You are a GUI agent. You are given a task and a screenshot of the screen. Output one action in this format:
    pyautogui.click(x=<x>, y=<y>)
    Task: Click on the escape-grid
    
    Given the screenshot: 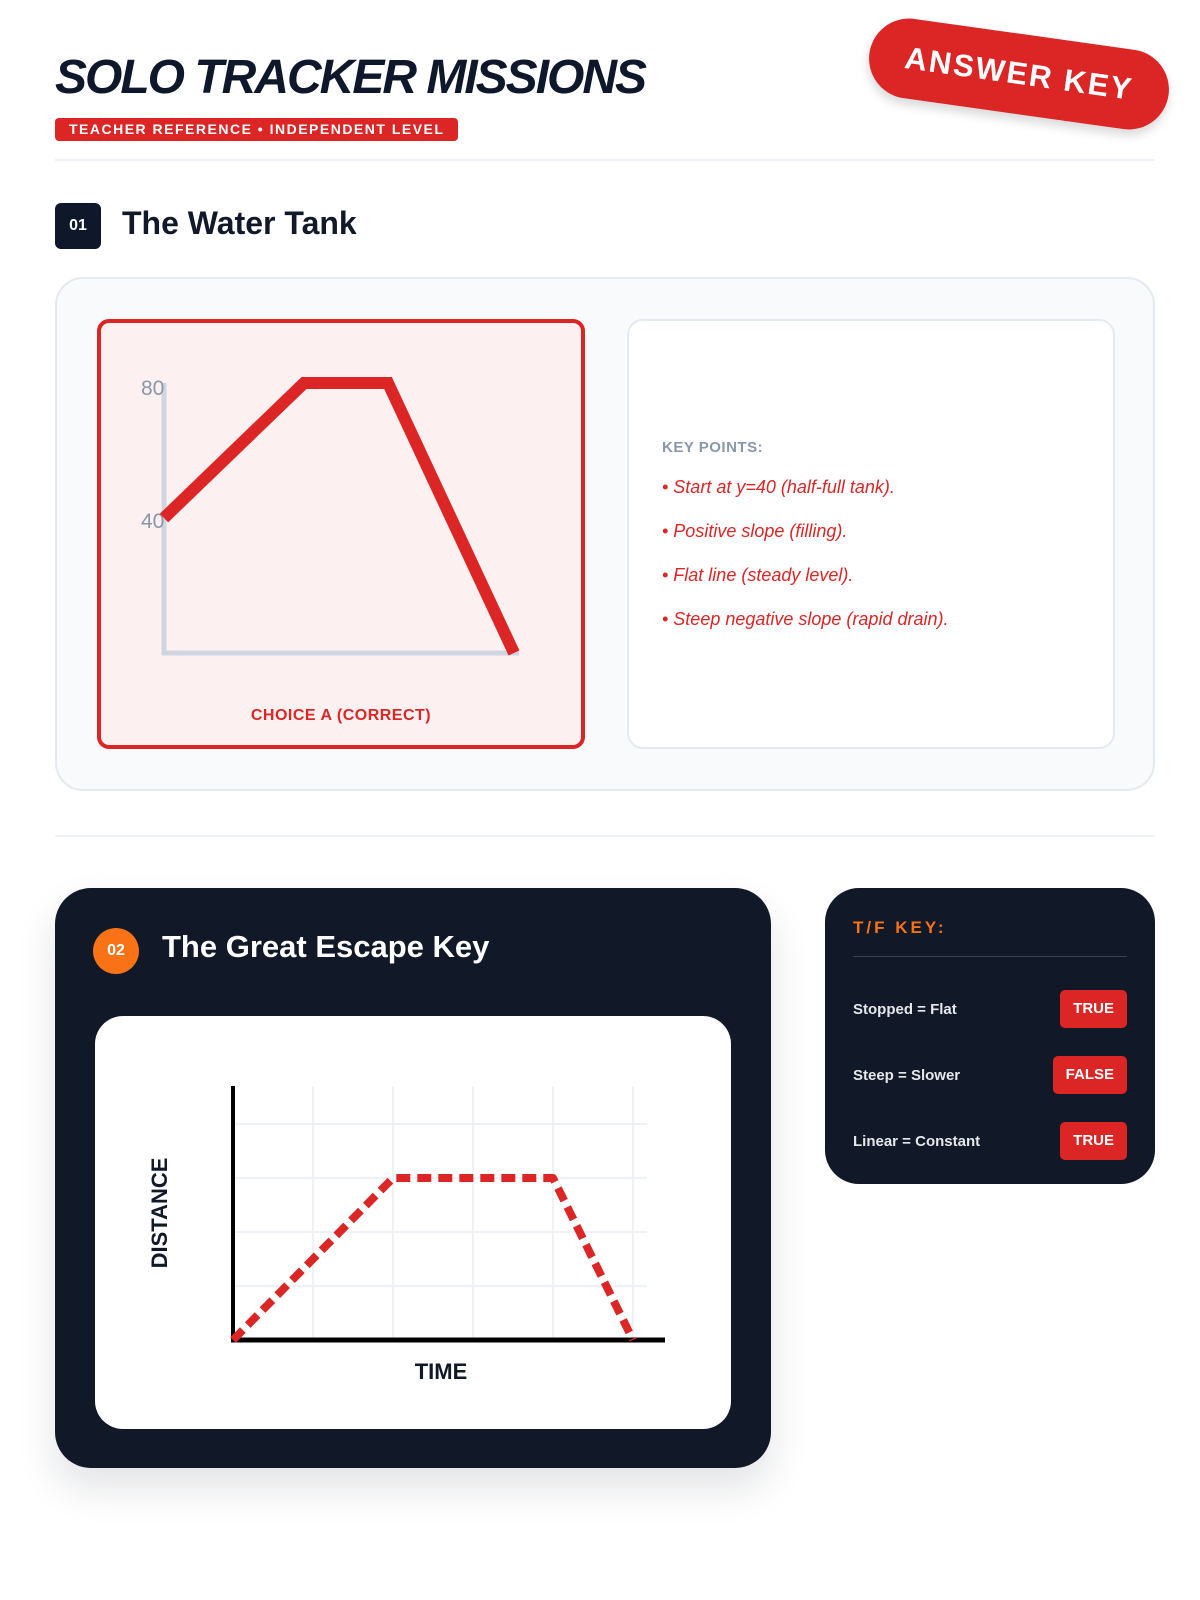 What is the action you would take?
    pyautogui.click(x=440, y=1213)
    